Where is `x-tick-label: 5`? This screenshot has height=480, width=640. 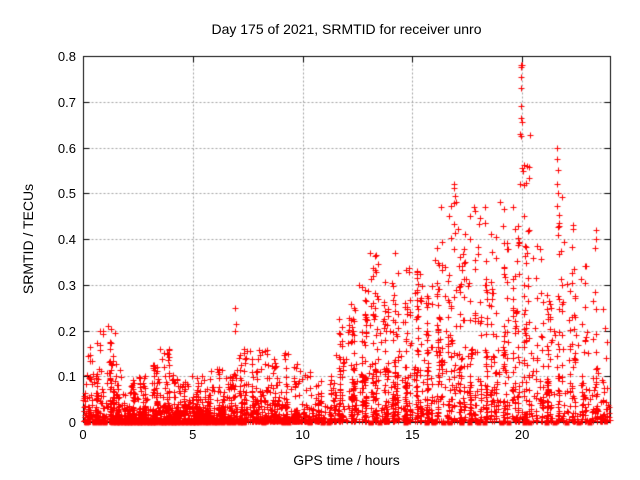
x-tick-label: 5 is located at coordinates (193, 434).